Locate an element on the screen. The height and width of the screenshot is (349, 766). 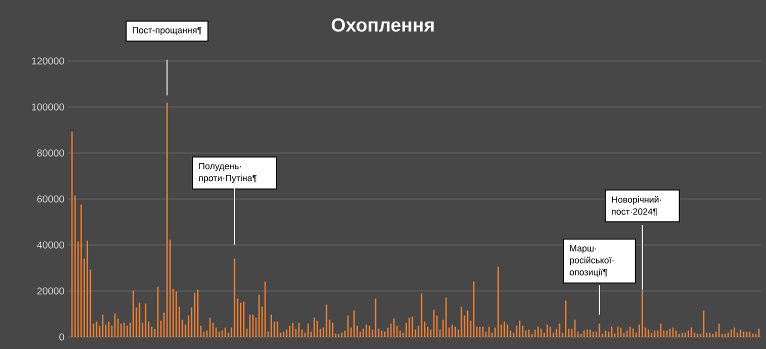
y-tick-label: 40000 is located at coordinates (50, 245).